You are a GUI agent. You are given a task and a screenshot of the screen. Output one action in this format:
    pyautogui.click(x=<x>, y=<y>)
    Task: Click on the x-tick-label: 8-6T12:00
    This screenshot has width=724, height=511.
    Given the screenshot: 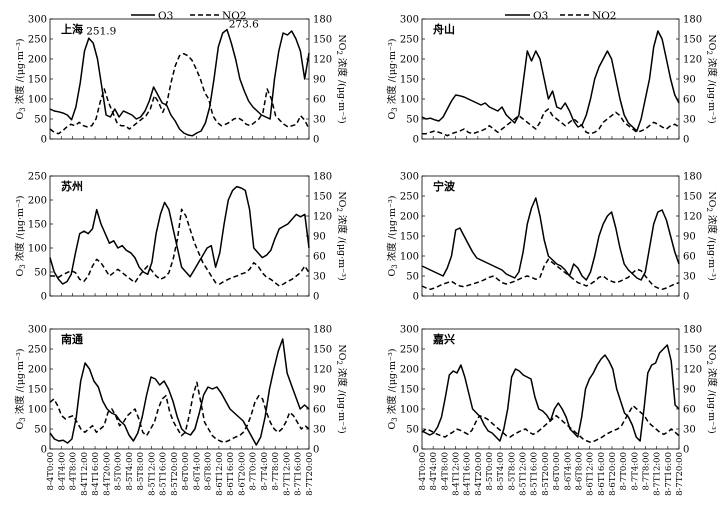 What is the action you would take?
    pyautogui.click(x=220, y=474)
    